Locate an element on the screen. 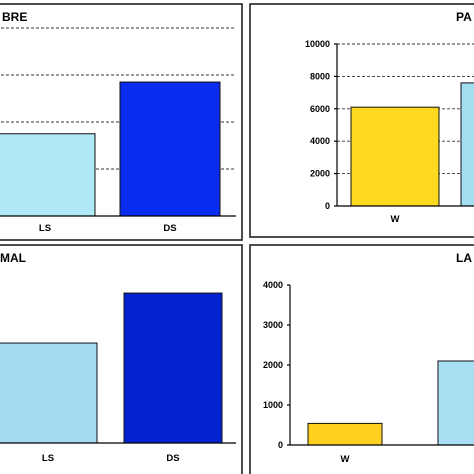 Image resolution: width=474 pixels, height=474 pixels. panel-title-pa: PA is located at coordinates (464, 17).